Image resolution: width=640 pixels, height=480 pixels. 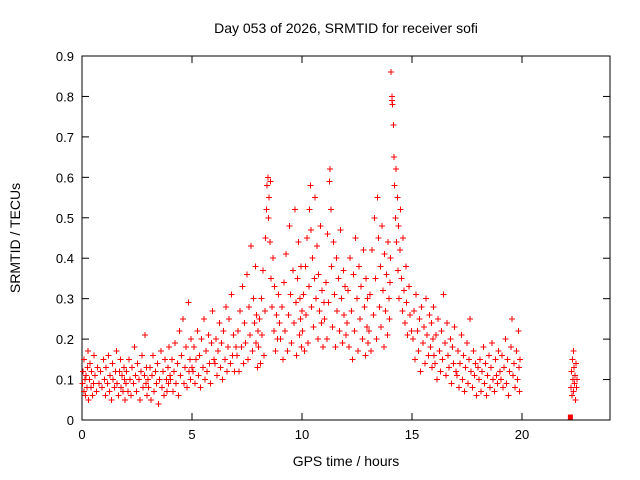 I want to click on y-tick-label: 0, so click(x=70, y=420).